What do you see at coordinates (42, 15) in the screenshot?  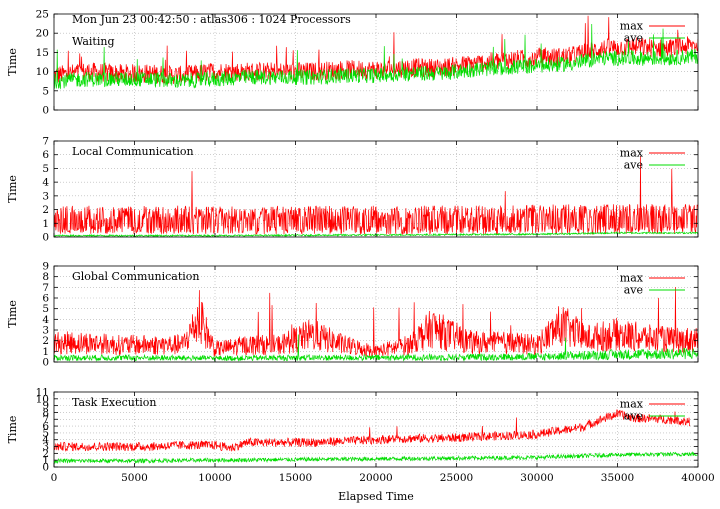 I see `y-tick-label: 25` at bounding box center [42, 15].